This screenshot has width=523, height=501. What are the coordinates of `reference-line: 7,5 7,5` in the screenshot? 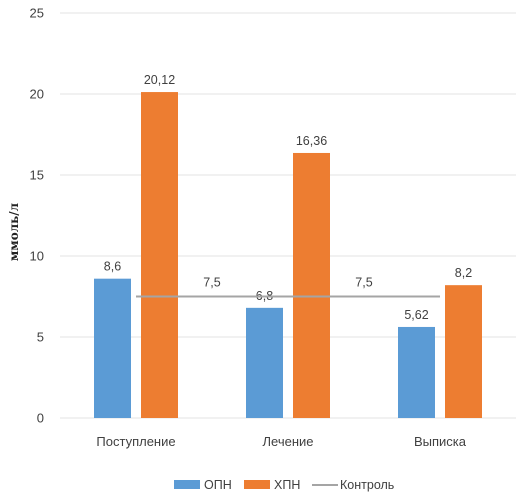 It's located at (288, 287).